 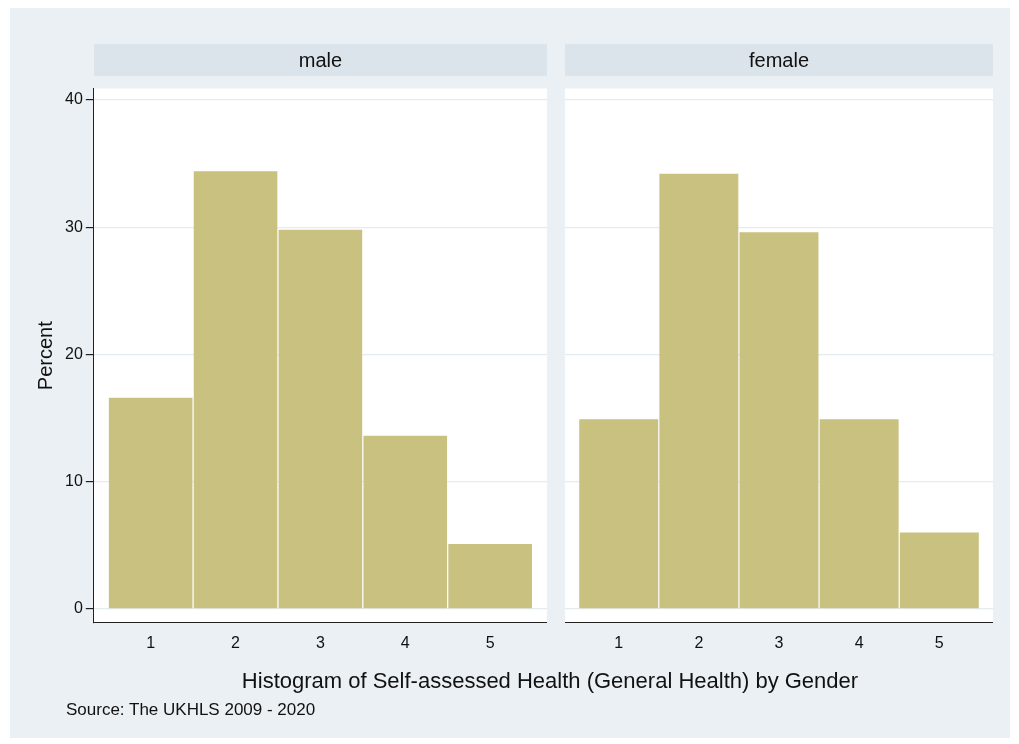 What do you see at coordinates (550, 681) in the screenshot?
I see `x-axis-title: Histogram of Self-assessed Health (General Health) by Gender` at bounding box center [550, 681].